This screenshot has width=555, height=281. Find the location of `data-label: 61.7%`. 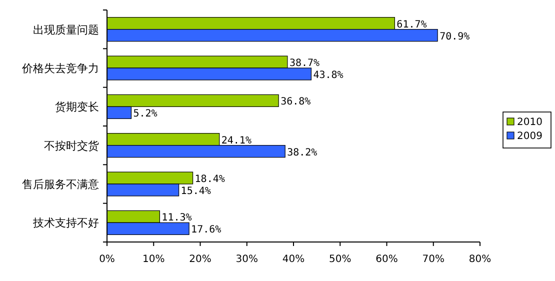

data-label: 61.7% is located at coordinates (411, 24).